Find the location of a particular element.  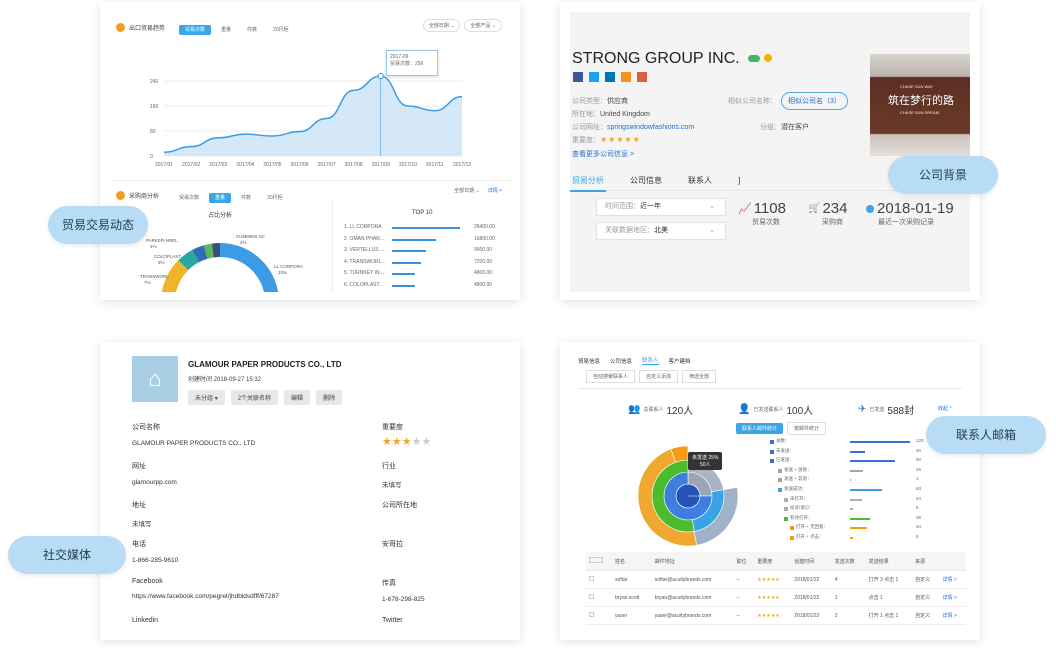

rss-icon is located at coordinates (626, 77).